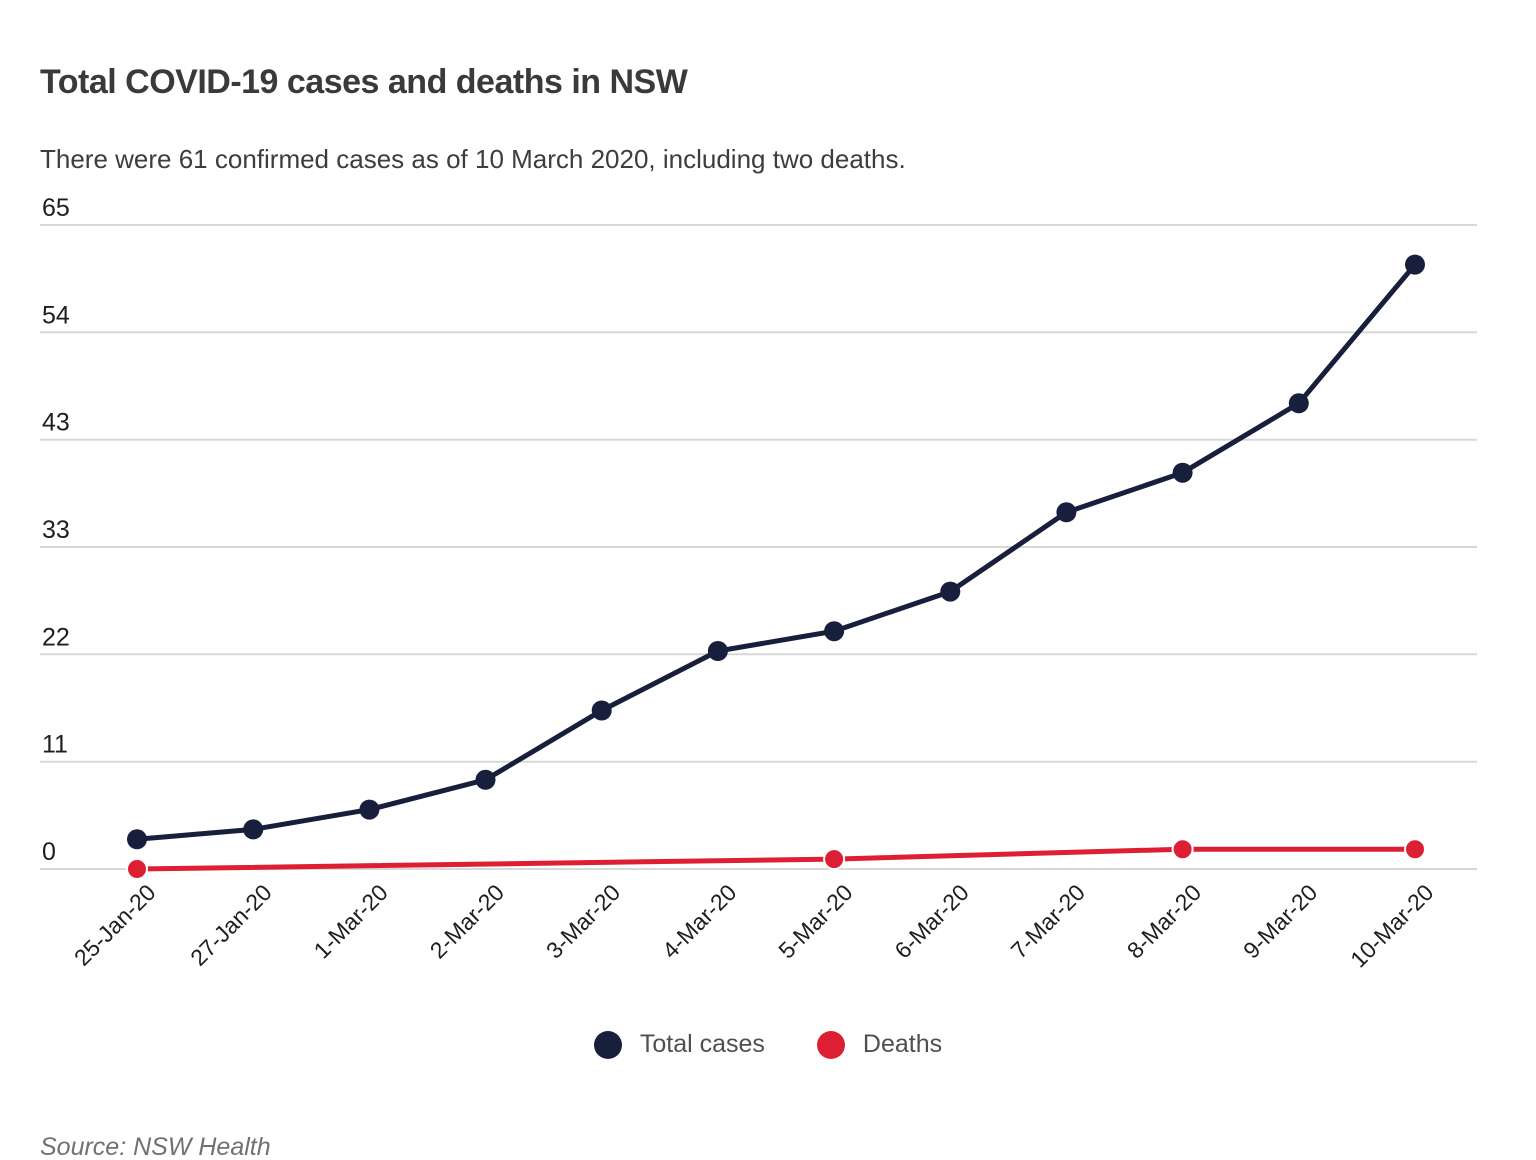  I want to click on y-axis-tick-label: 43, so click(56, 423).